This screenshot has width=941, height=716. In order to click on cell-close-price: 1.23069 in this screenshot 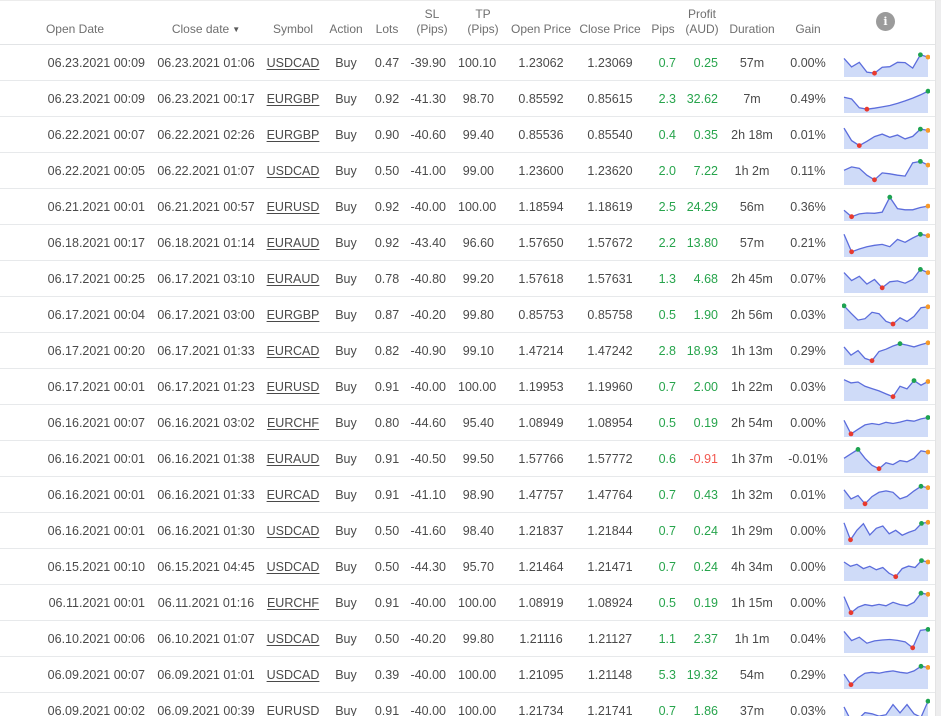, I will do `click(610, 62)`.